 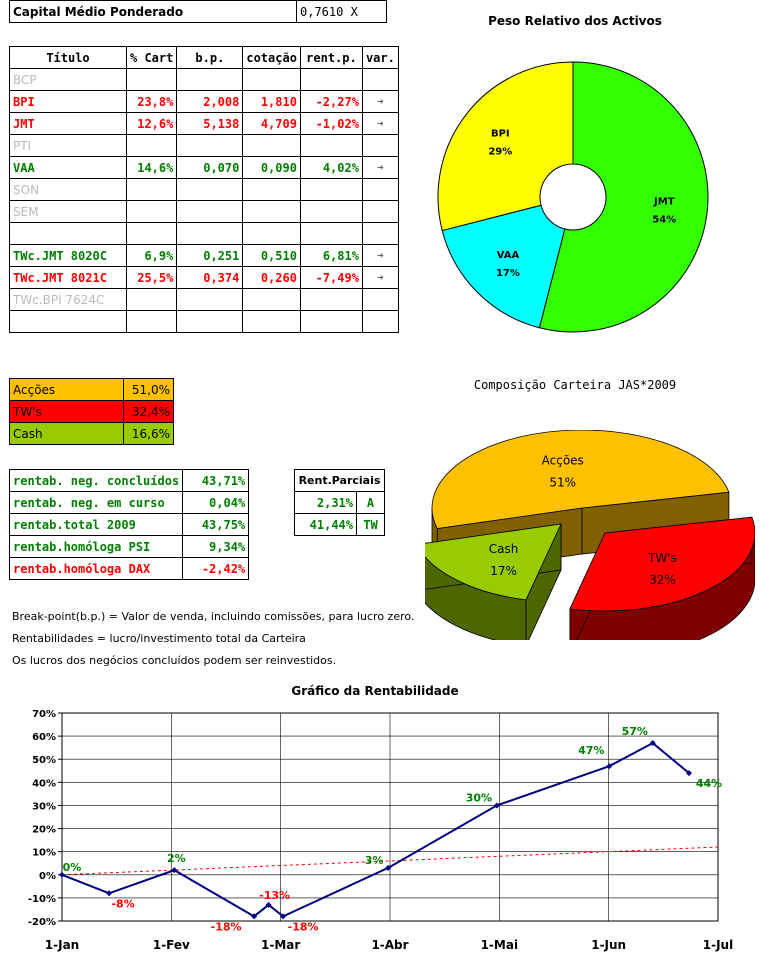 What do you see at coordinates (96, 480) in the screenshot?
I see `returns-label: rentab. neg. concluídos` at bounding box center [96, 480].